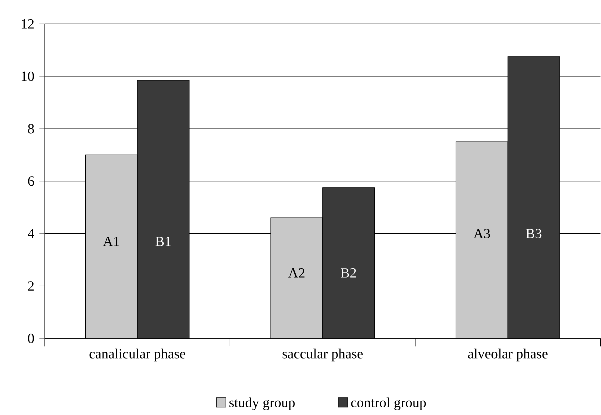 The width and height of the screenshot is (601, 415). What do you see at coordinates (163, 241) in the screenshot?
I see `annotation: B1` at bounding box center [163, 241].